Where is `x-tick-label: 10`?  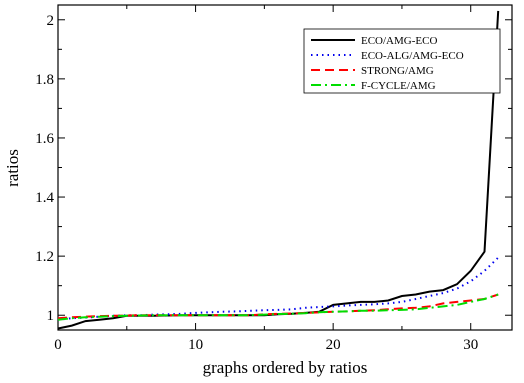
x-tick-label: 10 is located at coordinates (195, 345).